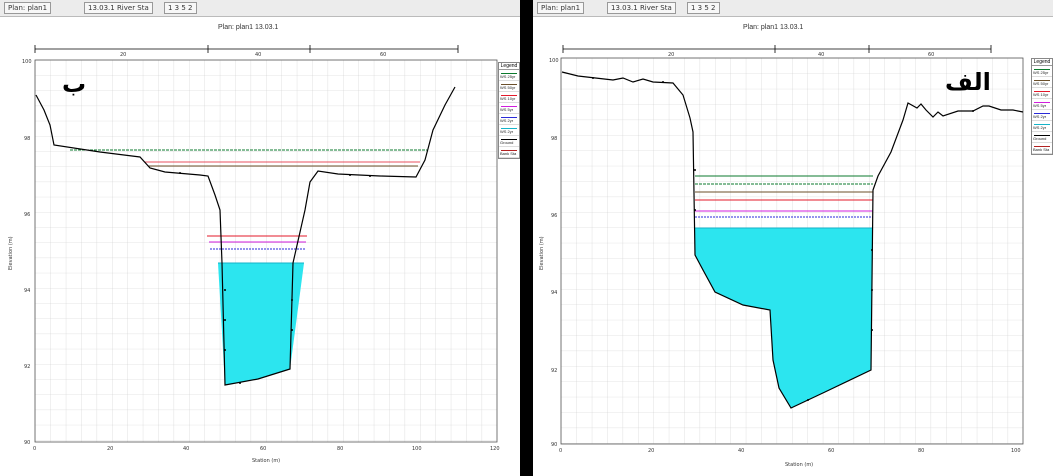 The width and height of the screenshot is (1053, 476). Describe the element at coordinates (74, 84) in the screenshot. I see `panel-label: ب` at that location.